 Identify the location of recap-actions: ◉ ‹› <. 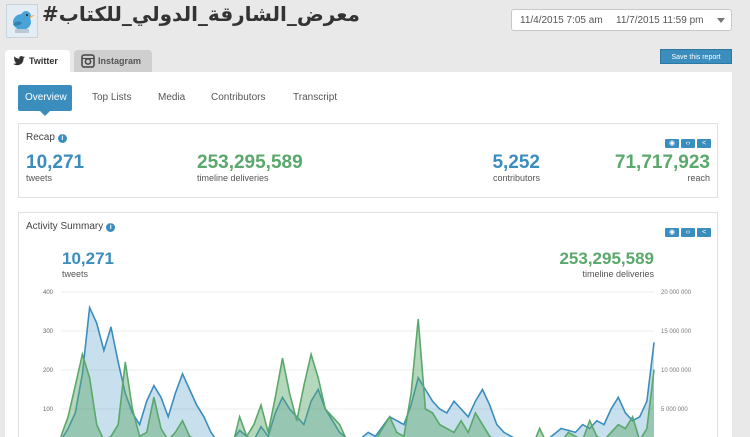
(687, 141).